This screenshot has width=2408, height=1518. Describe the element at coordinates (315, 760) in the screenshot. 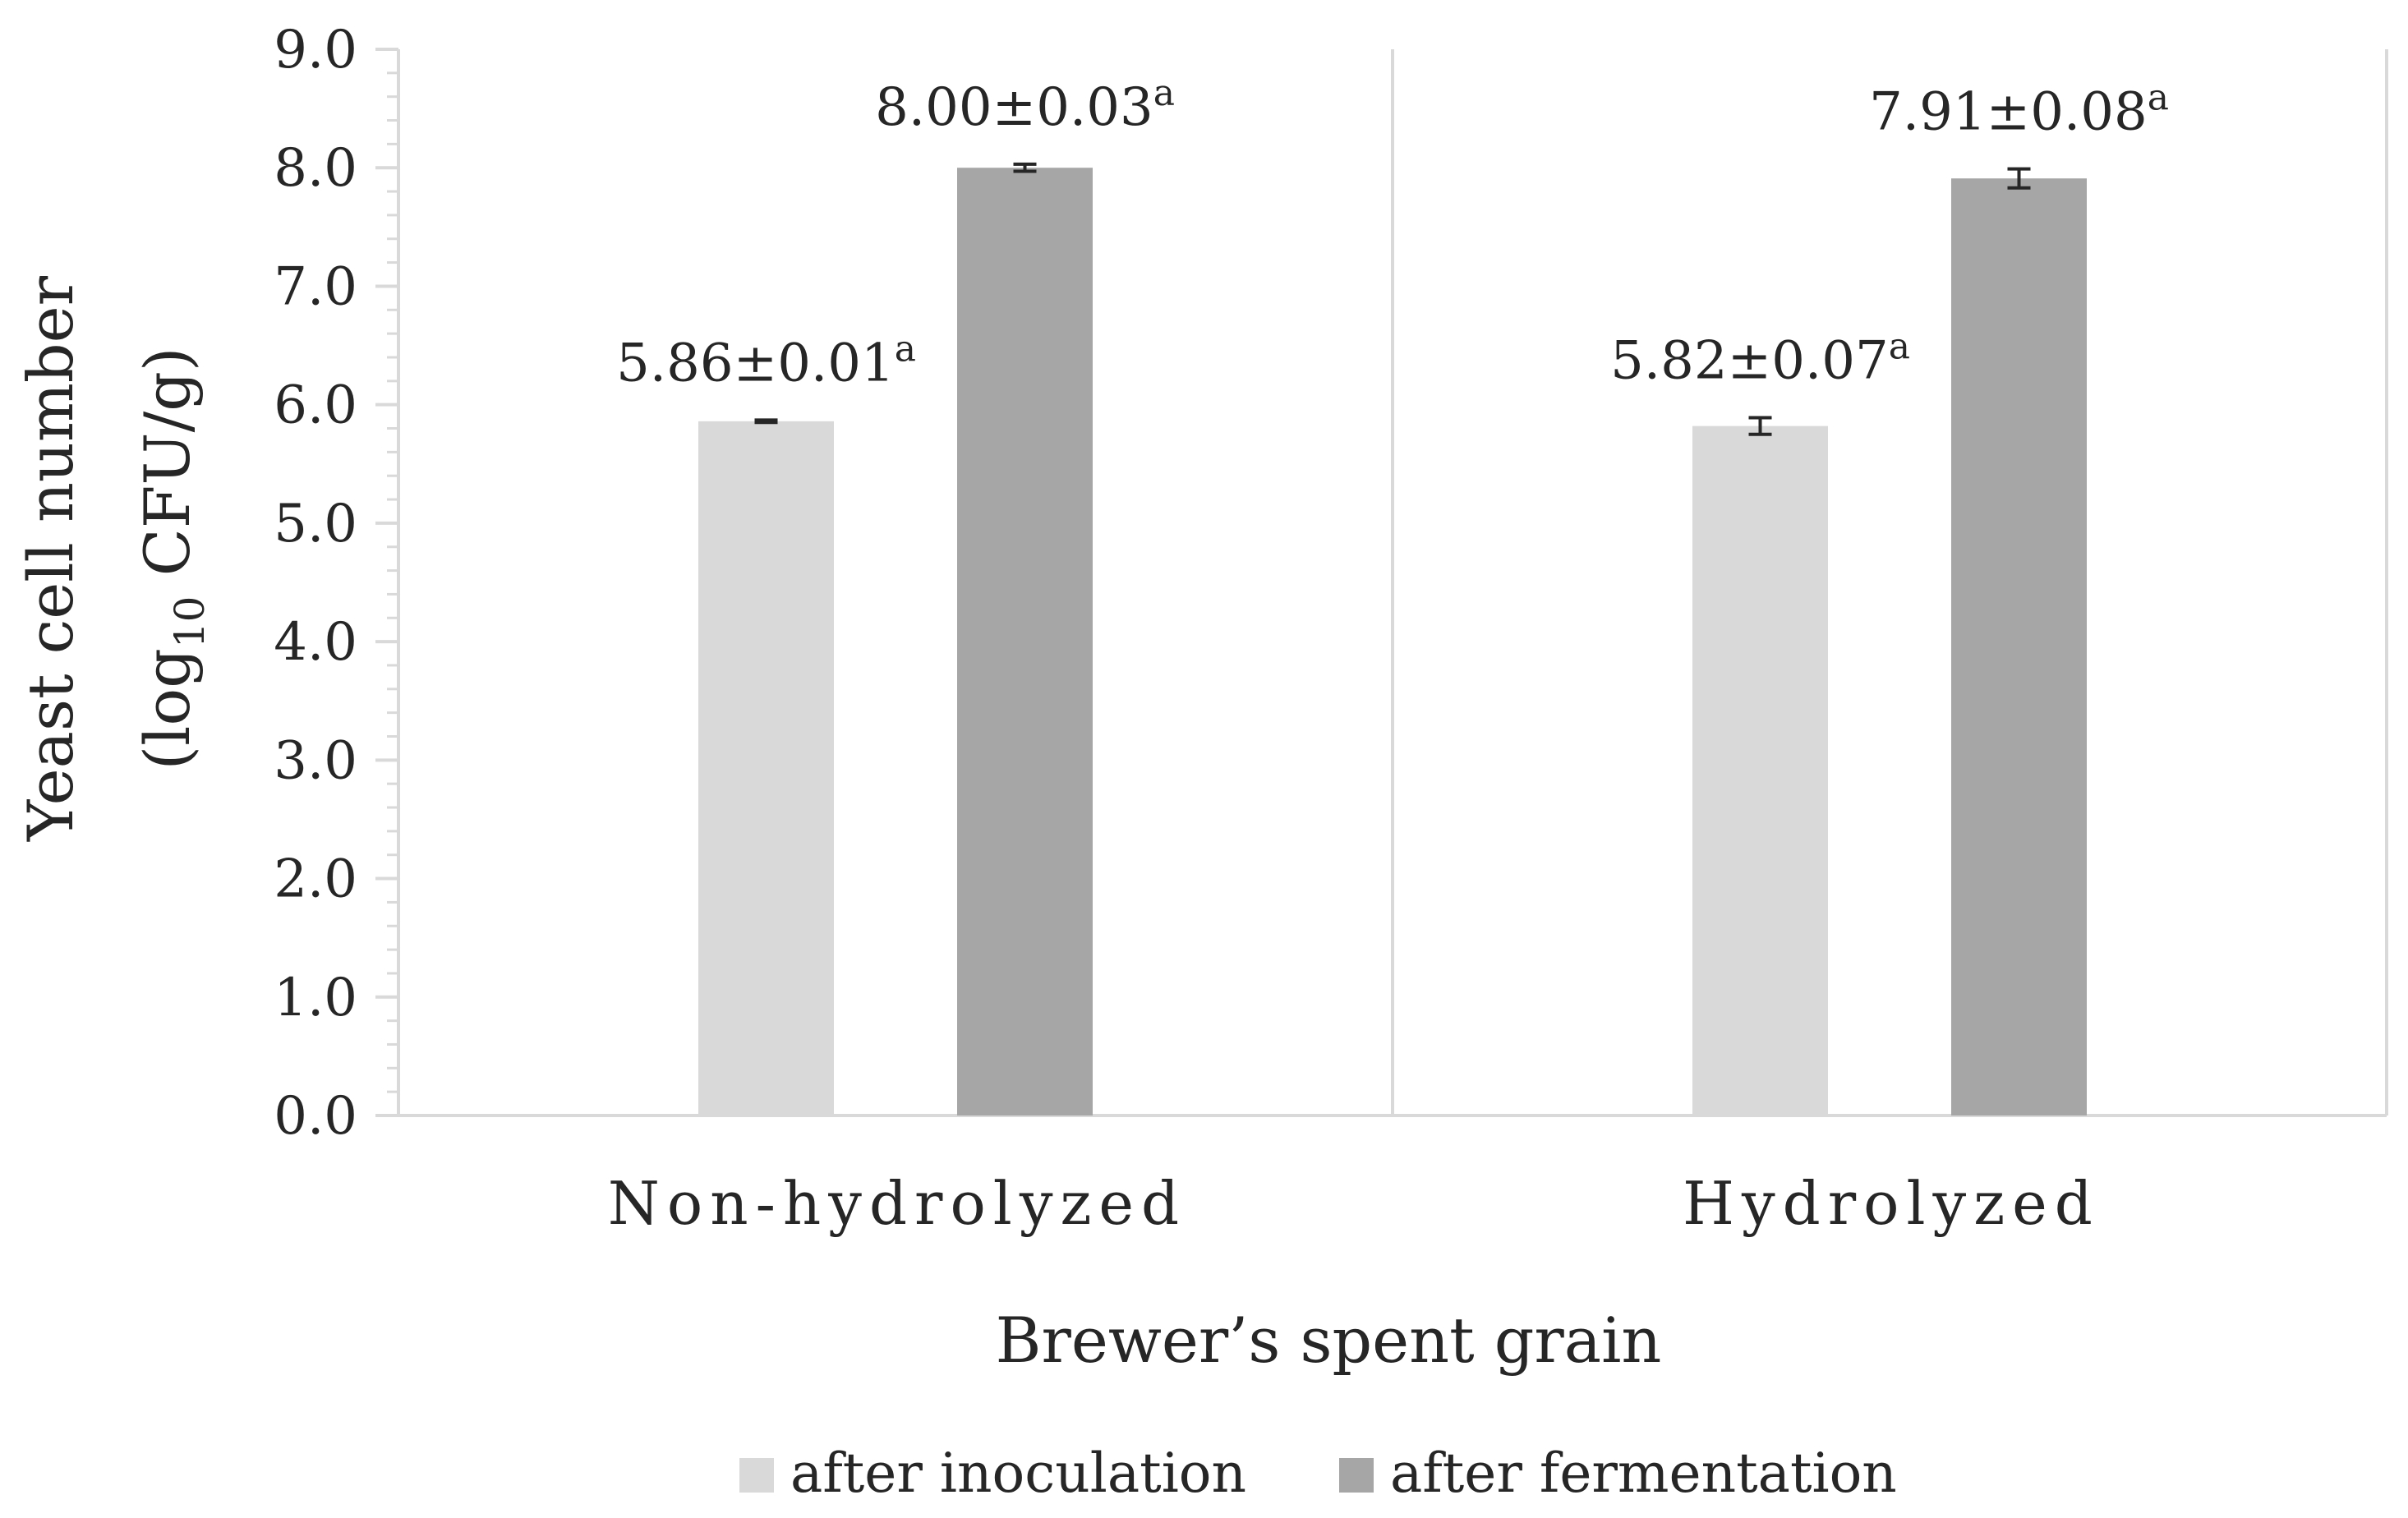

I see `y-tick-label: 3.0` at that location.